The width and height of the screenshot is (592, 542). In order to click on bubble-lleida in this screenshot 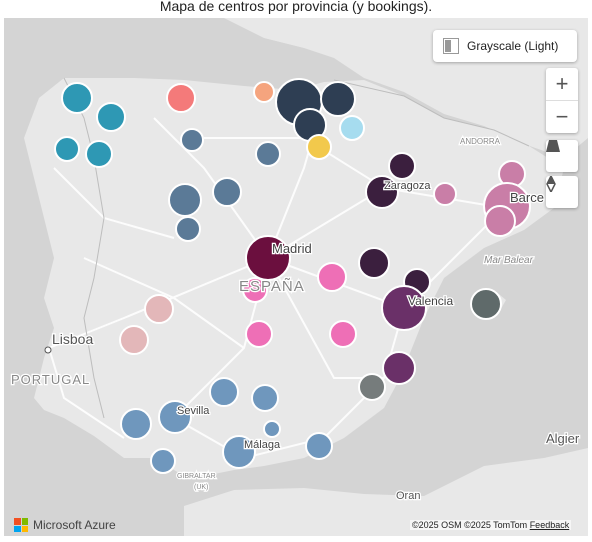, I will do `click(445, 194)`.